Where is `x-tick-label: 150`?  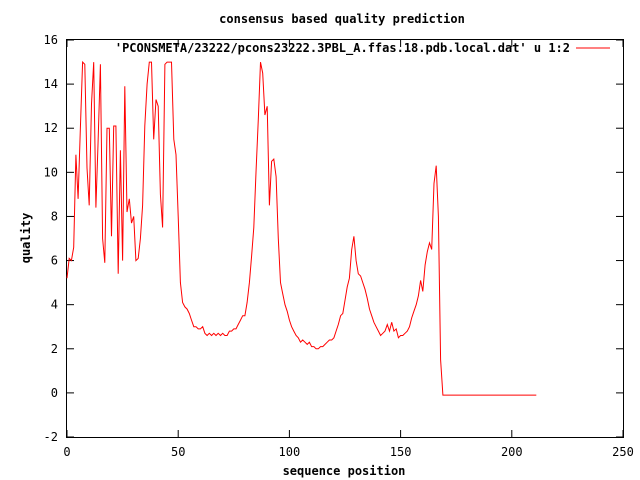 x-tick-label: 150 is located at coordinates (401, 452).